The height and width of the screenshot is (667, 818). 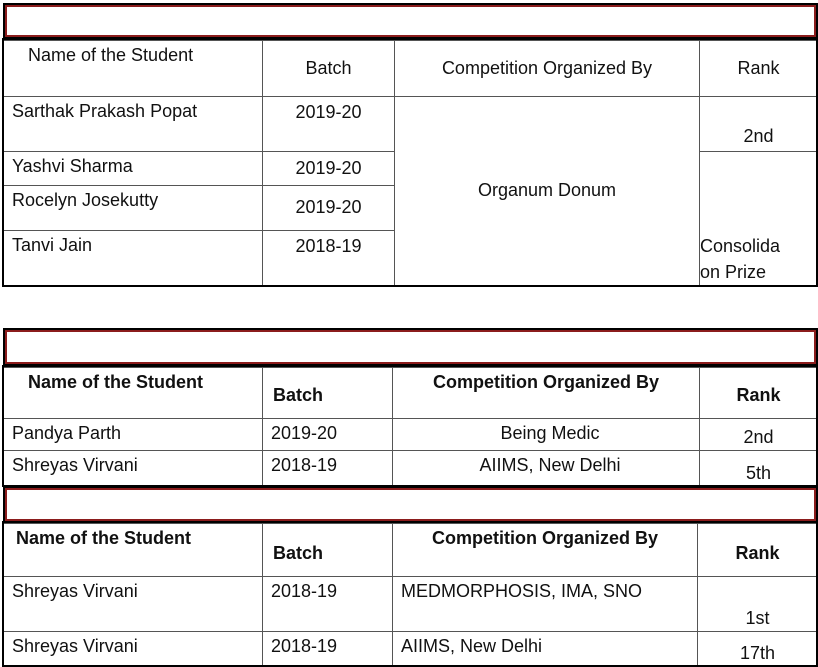 I want to click on cell-text: Organum Donum, so click(x=547, y=190).